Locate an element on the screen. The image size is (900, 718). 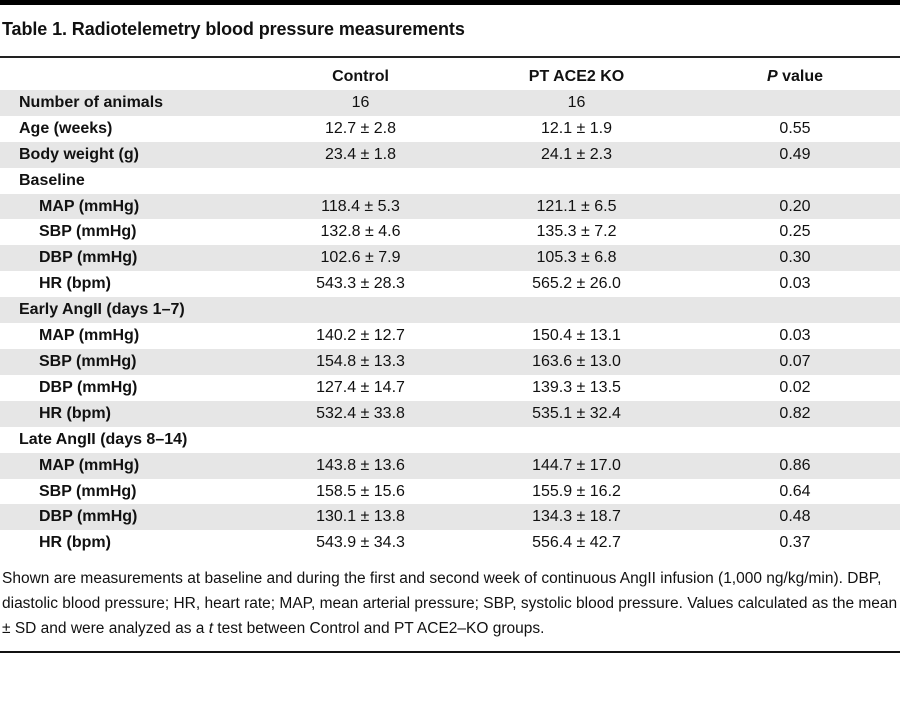
cell-control: 16 is located at coordinates (360, 102).